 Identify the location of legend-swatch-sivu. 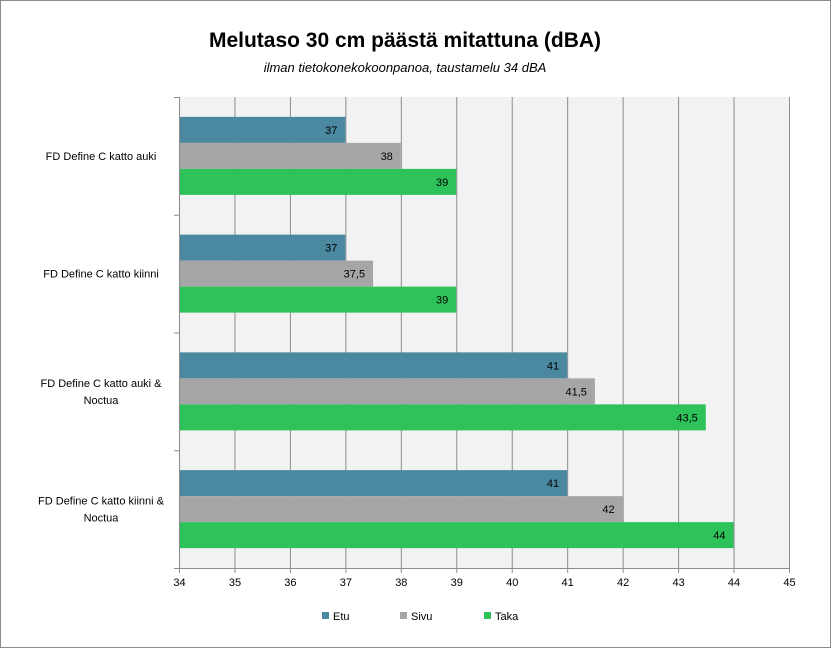
(403, 615).